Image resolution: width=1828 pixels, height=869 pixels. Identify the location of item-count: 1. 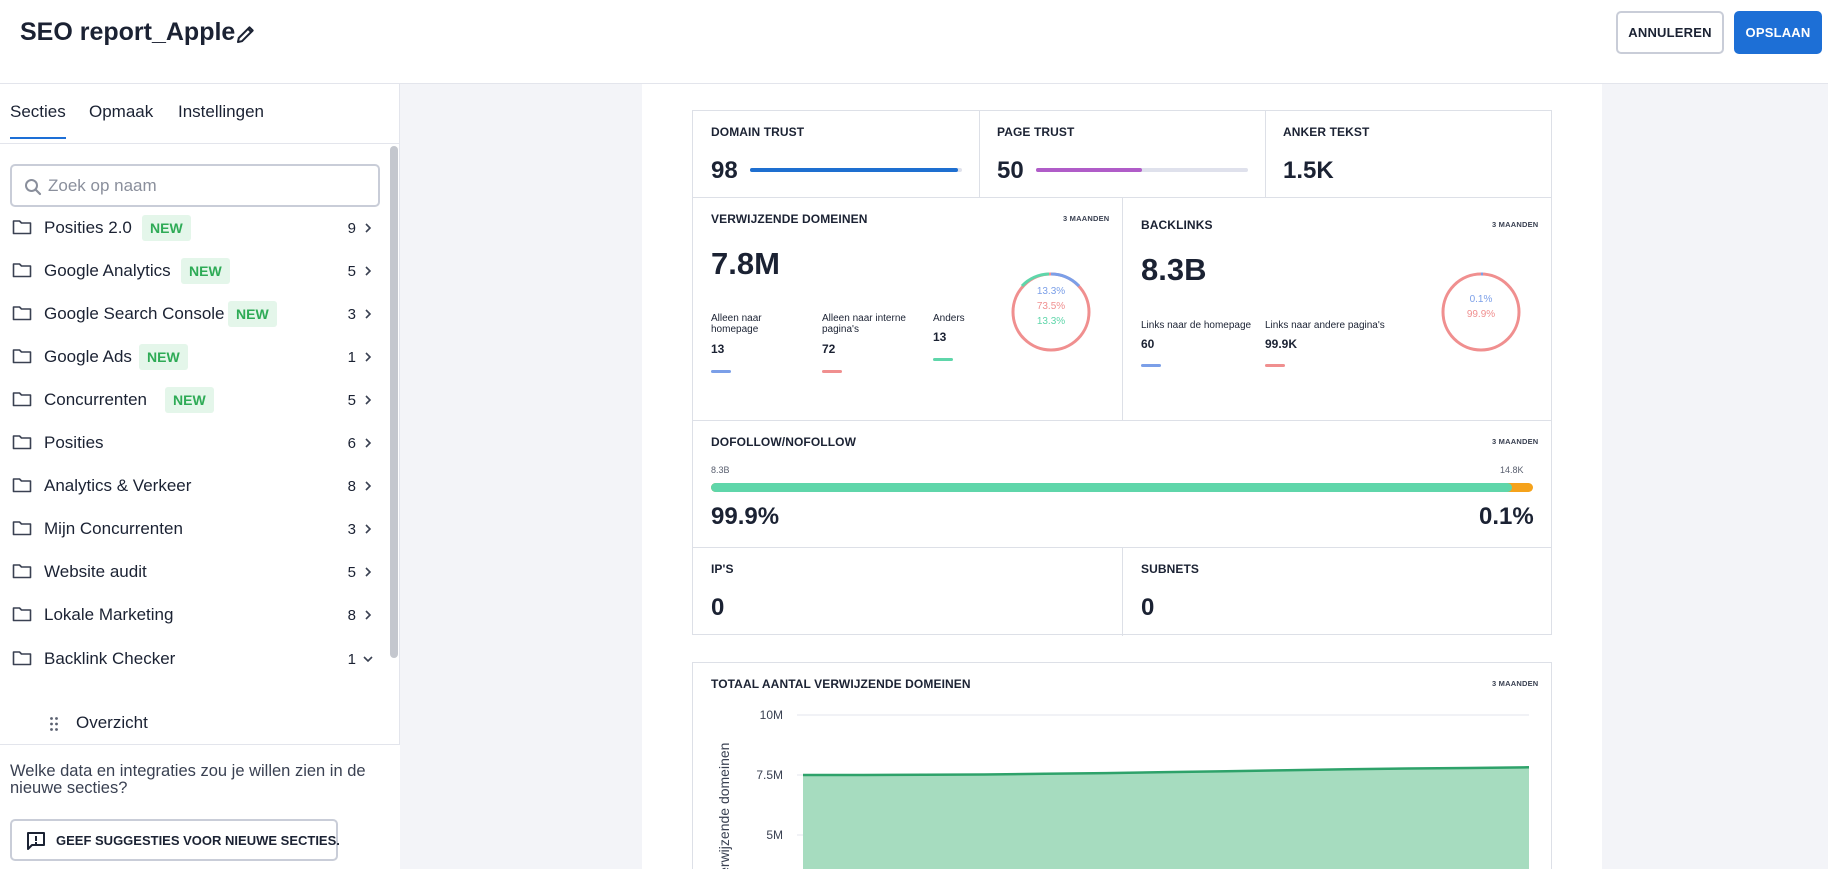
(351, 357).